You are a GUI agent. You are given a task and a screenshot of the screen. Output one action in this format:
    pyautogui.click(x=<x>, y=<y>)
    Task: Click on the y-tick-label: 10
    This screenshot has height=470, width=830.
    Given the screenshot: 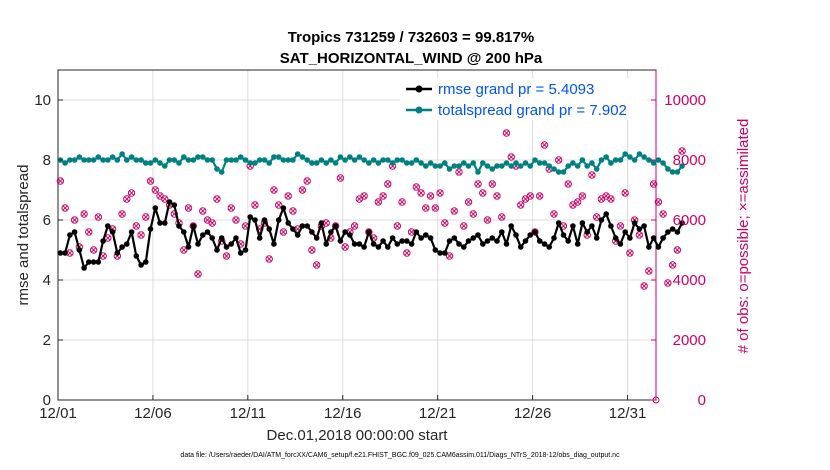 What is the action you would take?
    pyautogui.click(x=42, y=100)
    